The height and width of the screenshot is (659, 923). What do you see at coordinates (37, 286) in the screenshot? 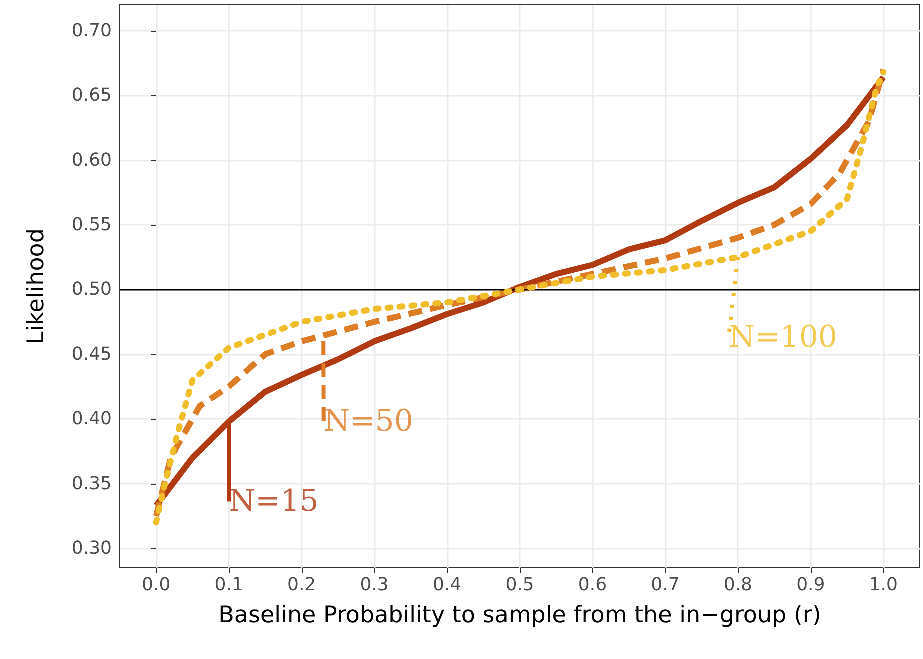
I see `y-axis-title: Likelihood` at bounding box center [37, 286].